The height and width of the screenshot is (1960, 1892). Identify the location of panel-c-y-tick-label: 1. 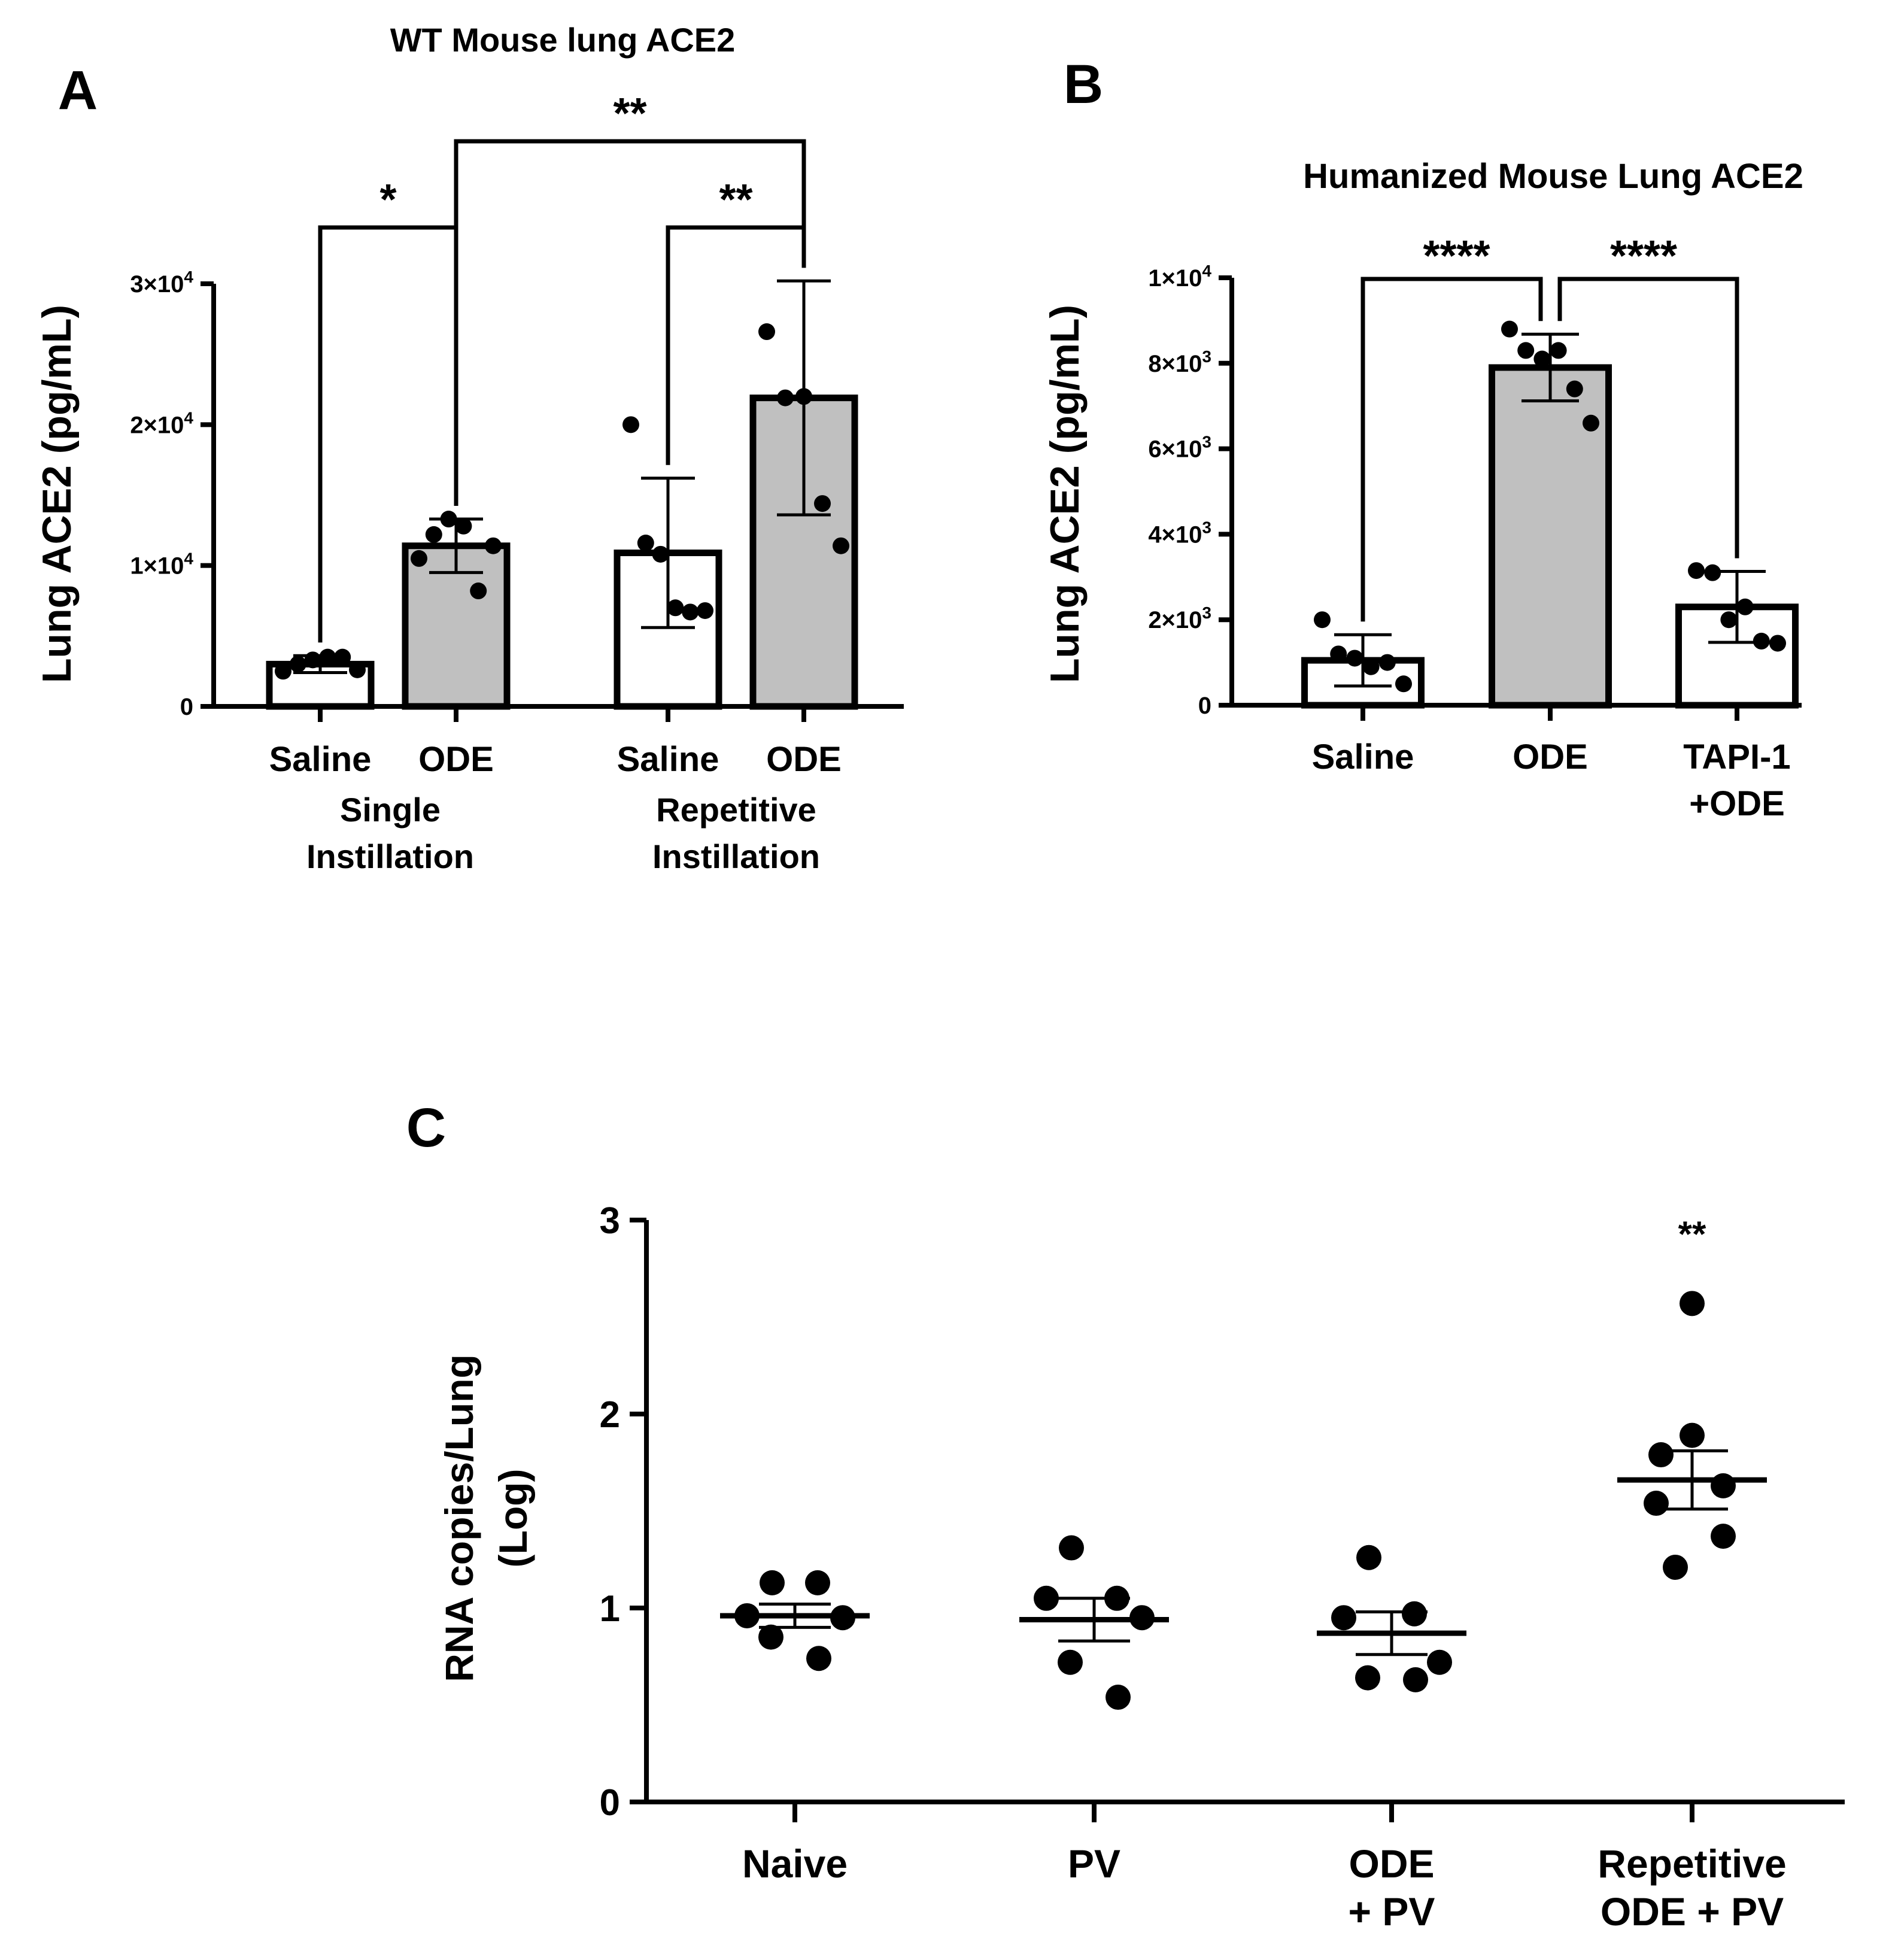
(610, 1609).